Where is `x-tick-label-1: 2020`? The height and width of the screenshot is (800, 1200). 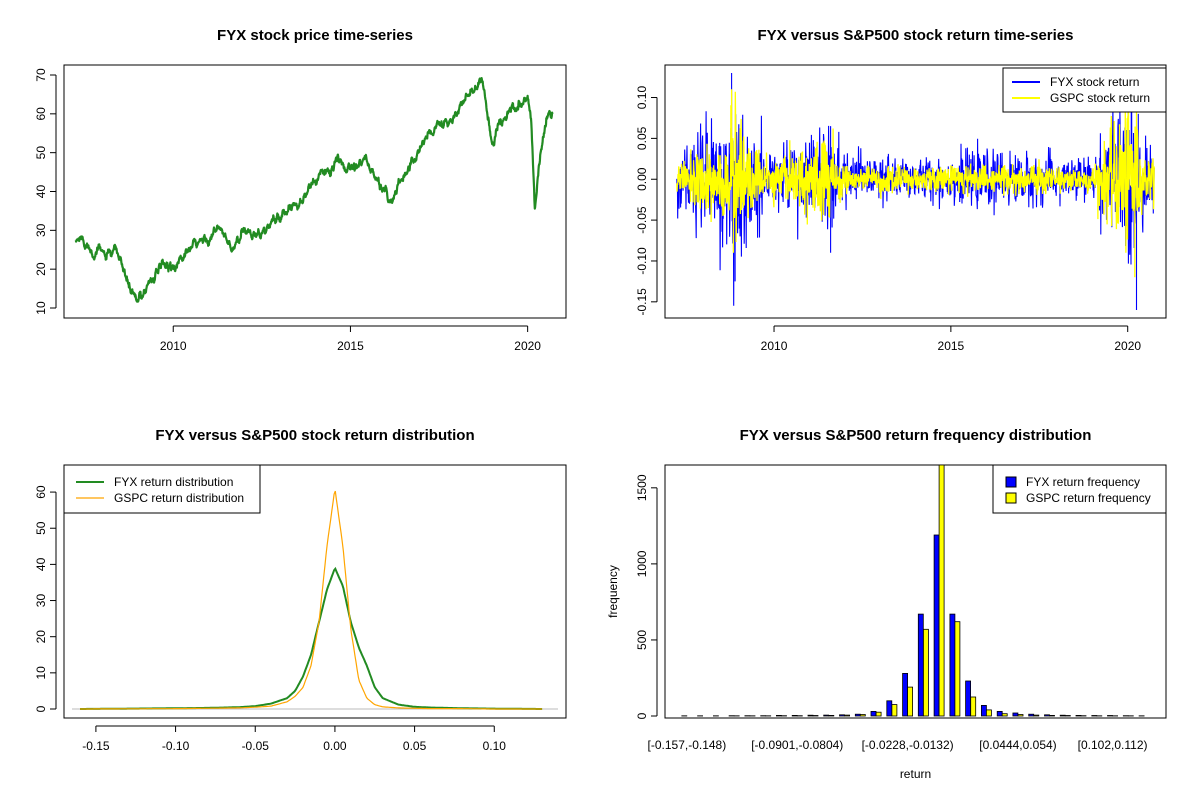 x-tick-label-1: 2020 is located at coordinates (527, 346).